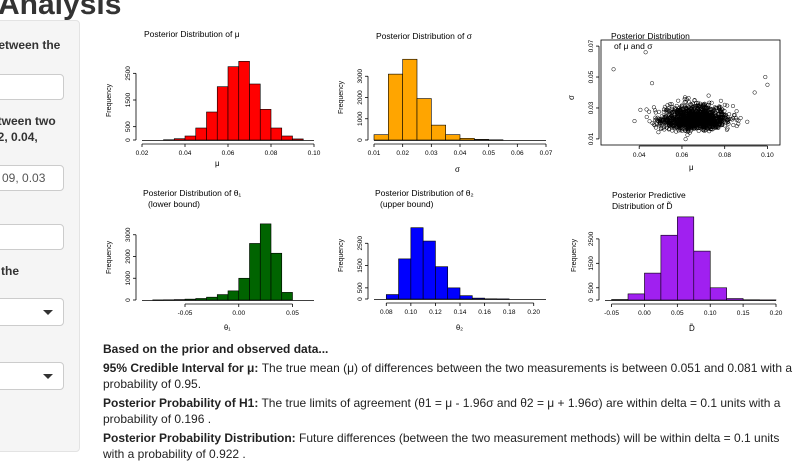  I want to click on y-tick-label: 0.01, so click(591, 138).